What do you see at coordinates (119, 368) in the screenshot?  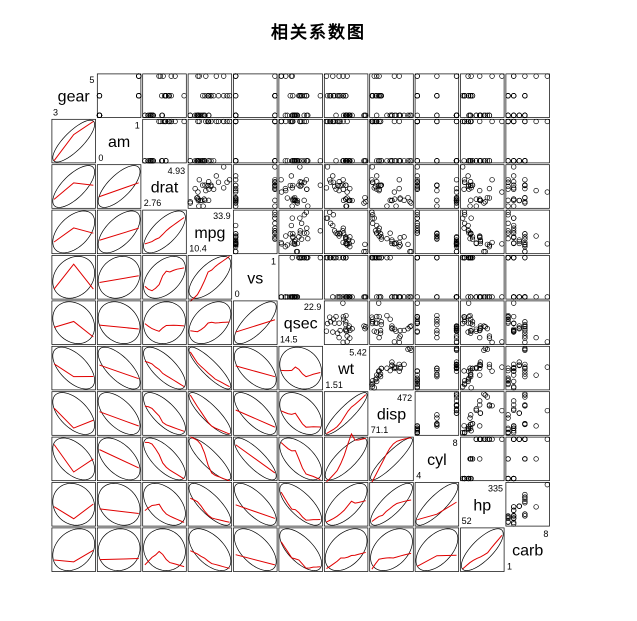 I see `ellipse-cell-wt-am` at bounding box center [119, 368].